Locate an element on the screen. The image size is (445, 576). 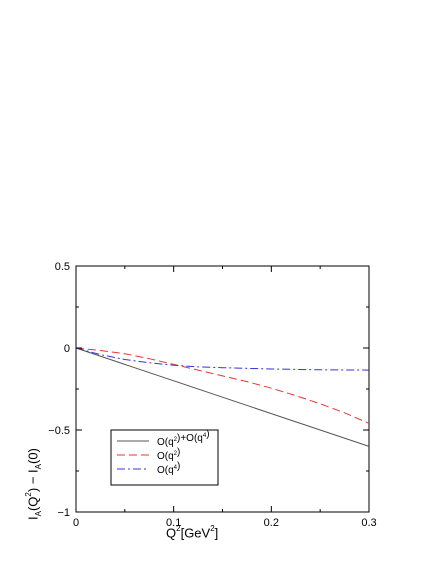
y-tick-label: −1 is located at coordinates (63, 513).